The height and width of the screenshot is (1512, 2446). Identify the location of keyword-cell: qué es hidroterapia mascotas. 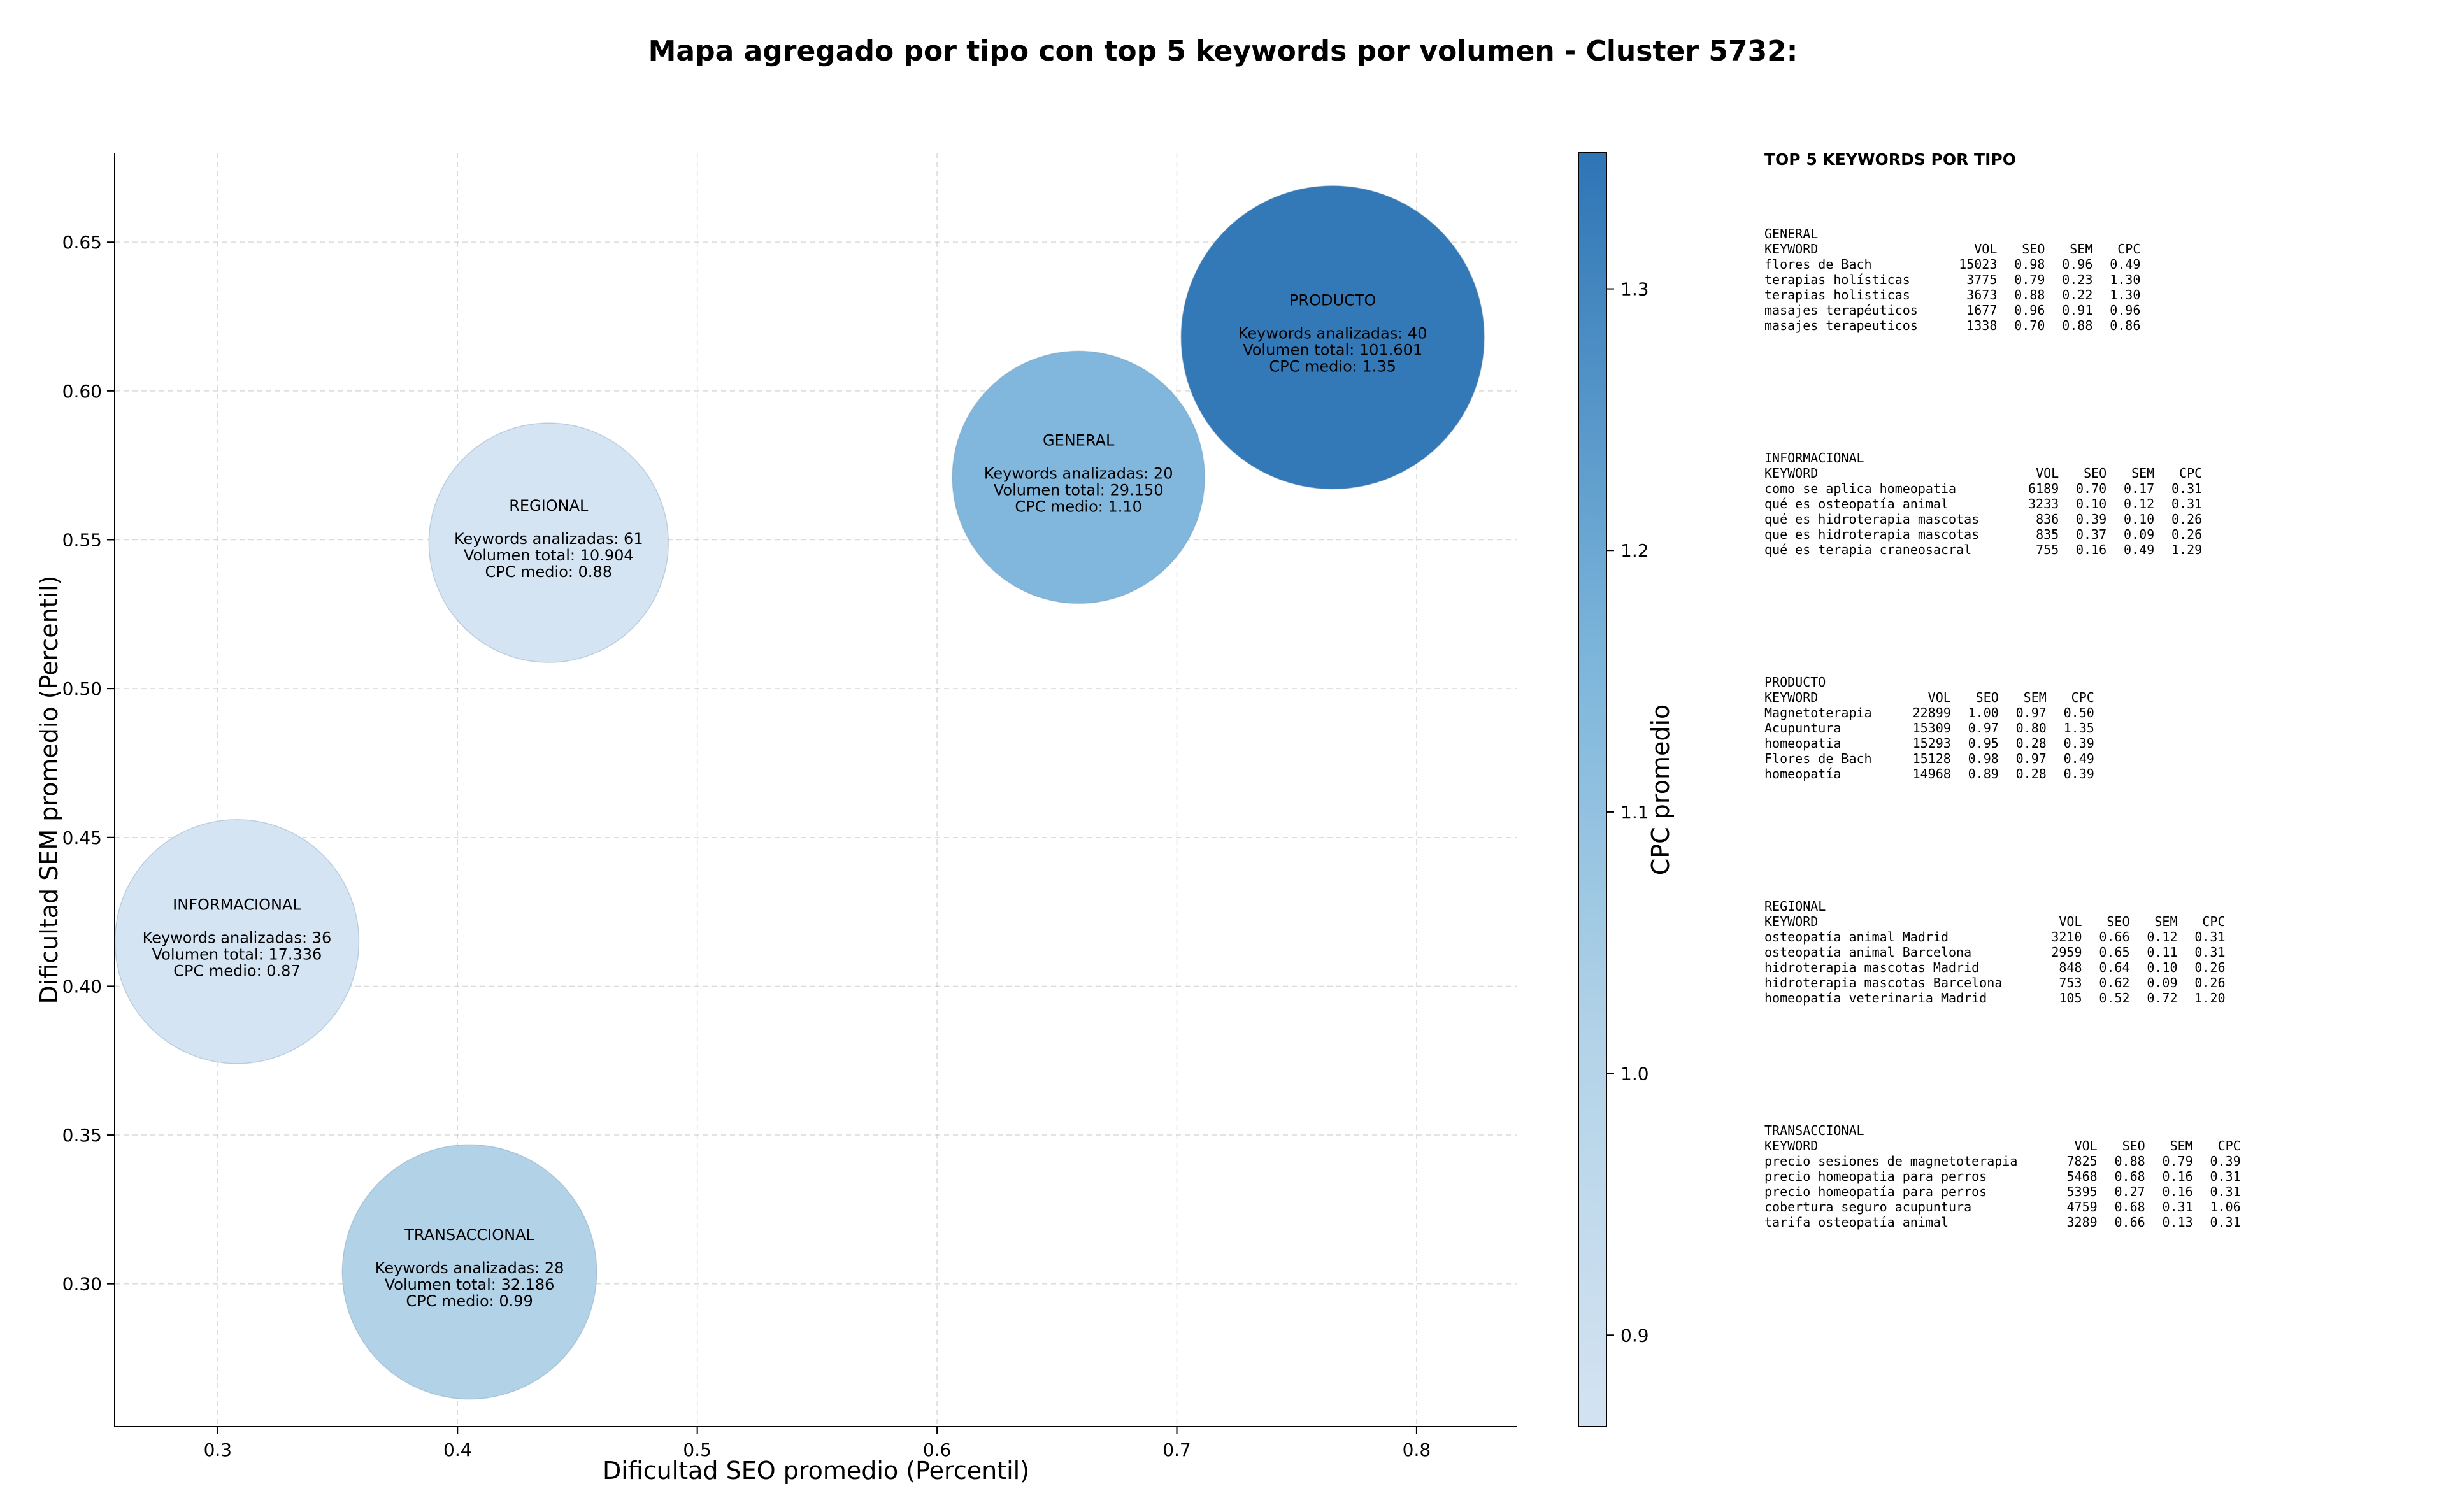
(1872, 519).